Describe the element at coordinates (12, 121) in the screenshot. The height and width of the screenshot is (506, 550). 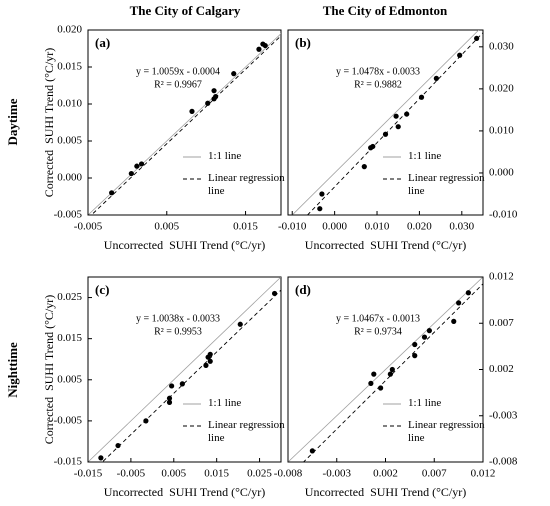
I see `row-title: Daytime` at that location.